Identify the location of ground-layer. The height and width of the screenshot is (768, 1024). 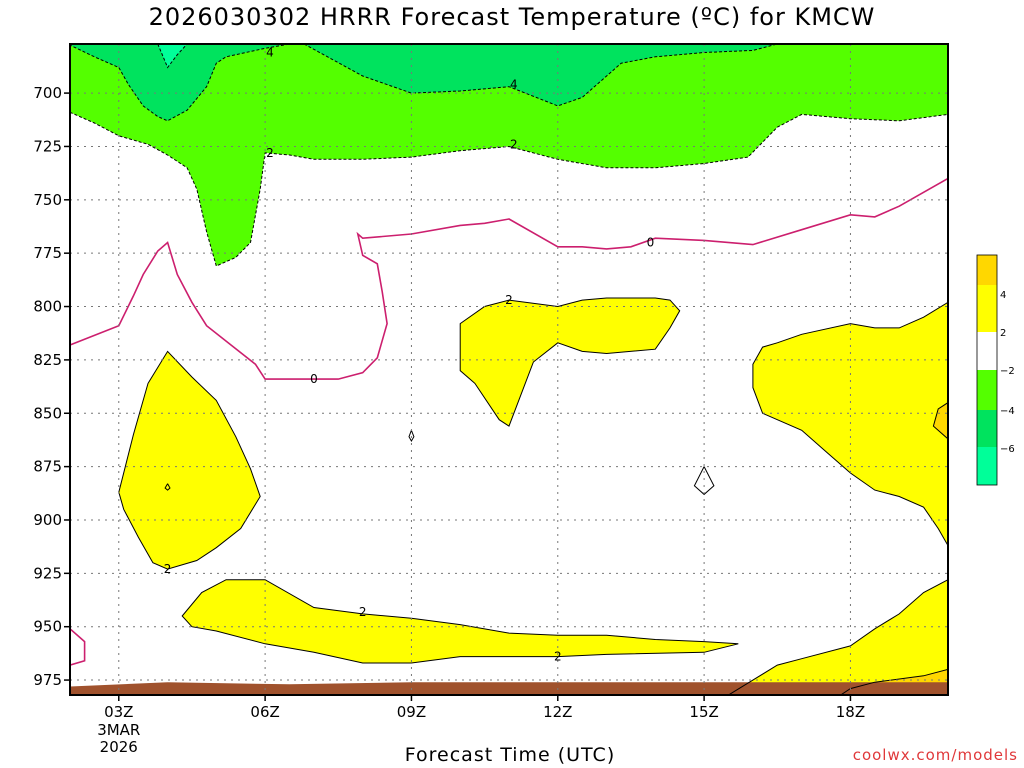
(509, 688).